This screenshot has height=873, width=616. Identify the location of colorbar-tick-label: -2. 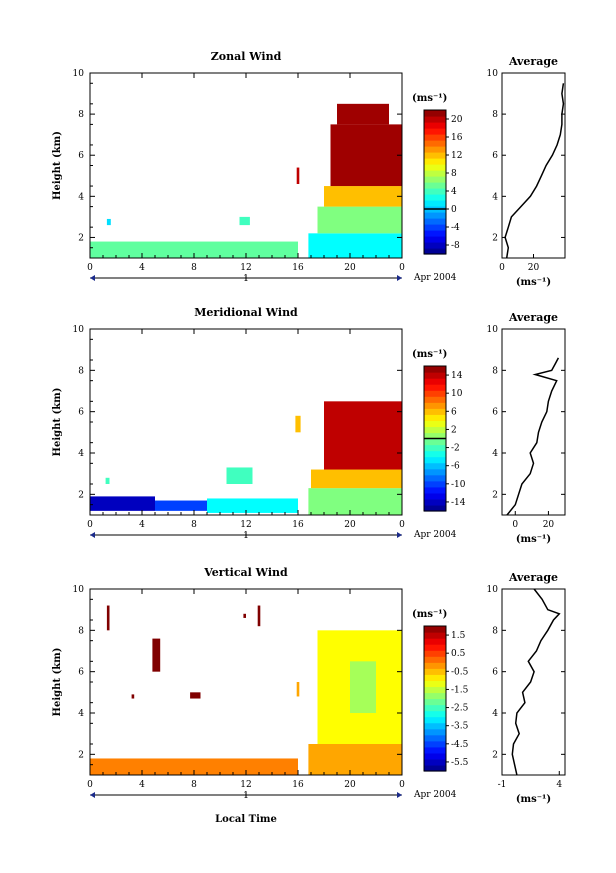
(455, 449).